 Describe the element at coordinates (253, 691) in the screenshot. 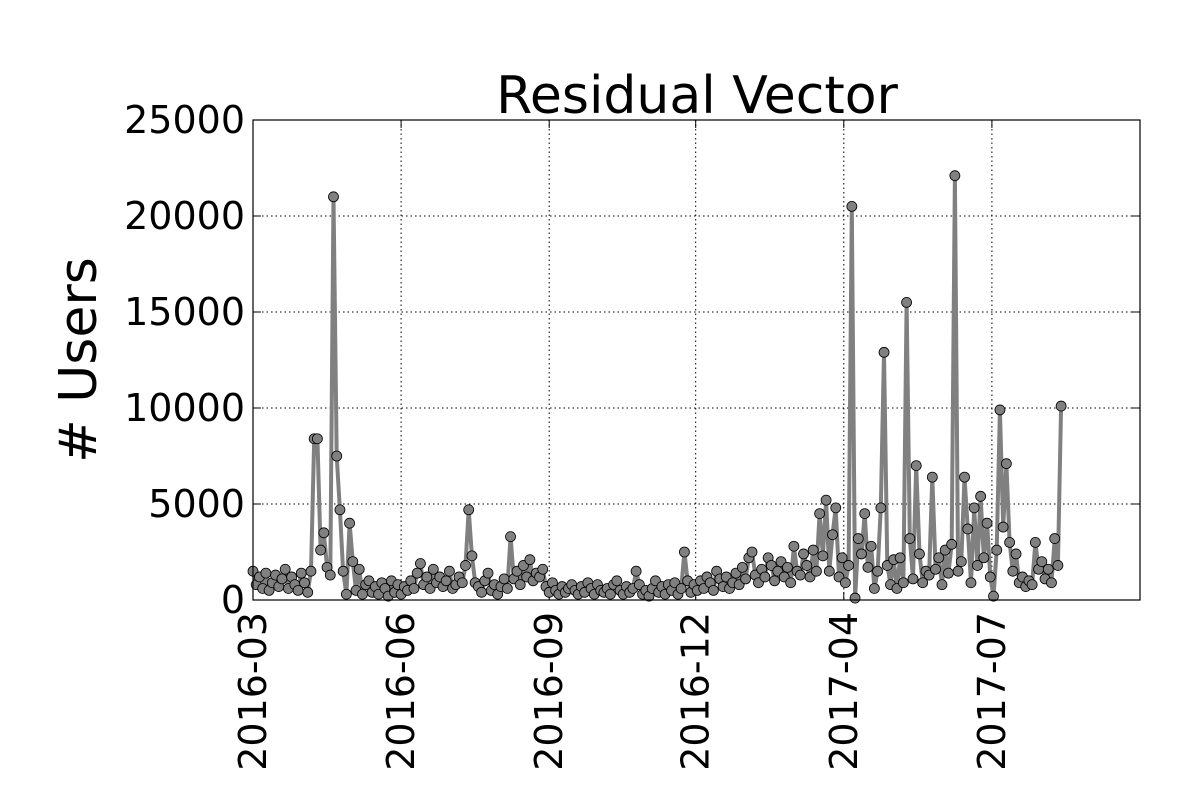

I see `x-tick-label: 2016-03` at that location.